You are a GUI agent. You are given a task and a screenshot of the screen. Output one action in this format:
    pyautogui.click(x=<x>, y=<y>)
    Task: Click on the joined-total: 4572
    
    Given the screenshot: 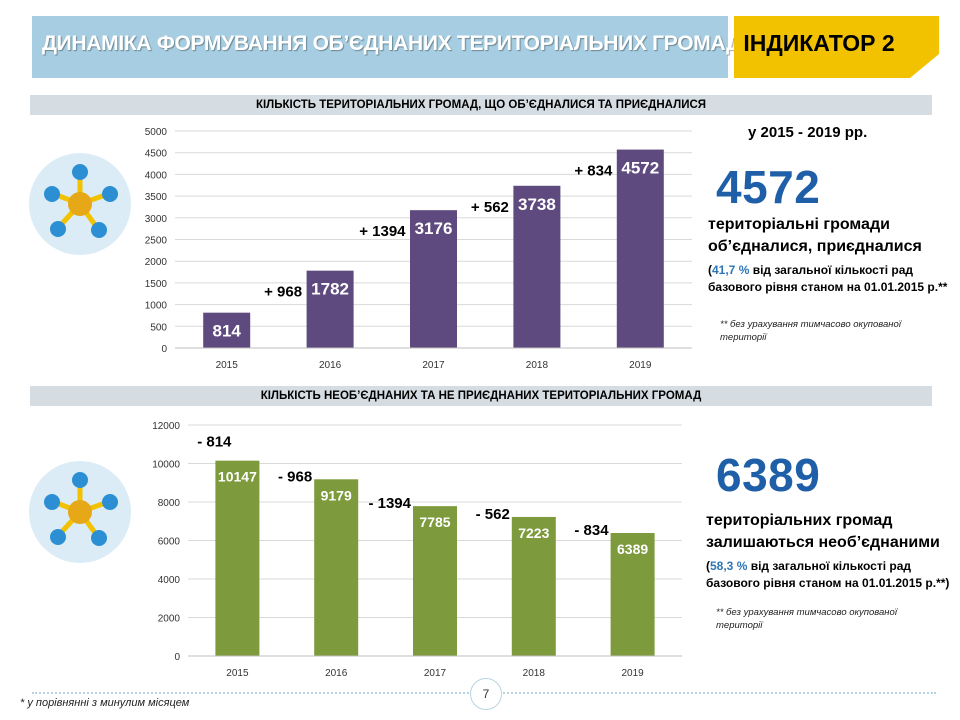 What is the action you would take?
    pyautogui.click(x=768, y=187)
    